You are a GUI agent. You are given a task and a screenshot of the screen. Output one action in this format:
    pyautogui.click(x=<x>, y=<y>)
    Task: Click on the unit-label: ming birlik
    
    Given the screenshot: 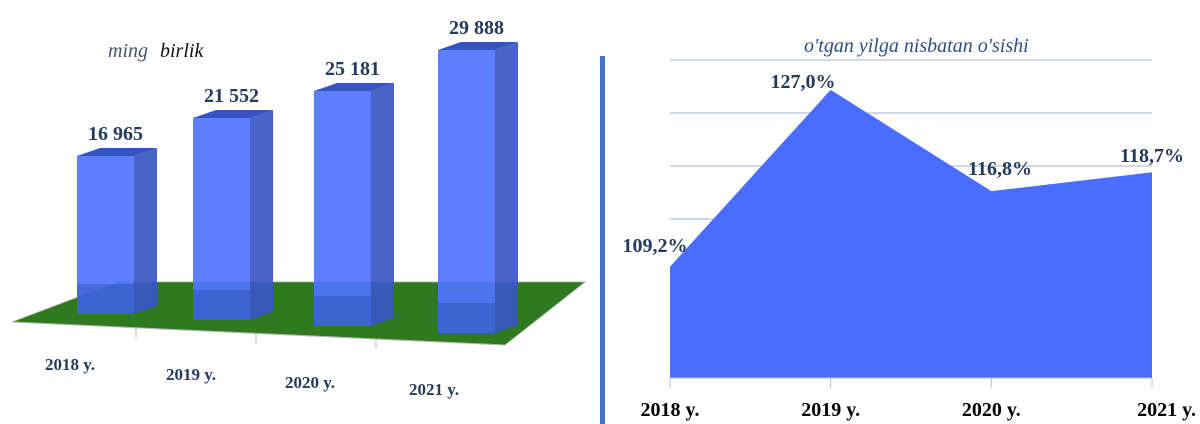 What is the action you would take?
    pyautogui.click(x=156, y=51)
    